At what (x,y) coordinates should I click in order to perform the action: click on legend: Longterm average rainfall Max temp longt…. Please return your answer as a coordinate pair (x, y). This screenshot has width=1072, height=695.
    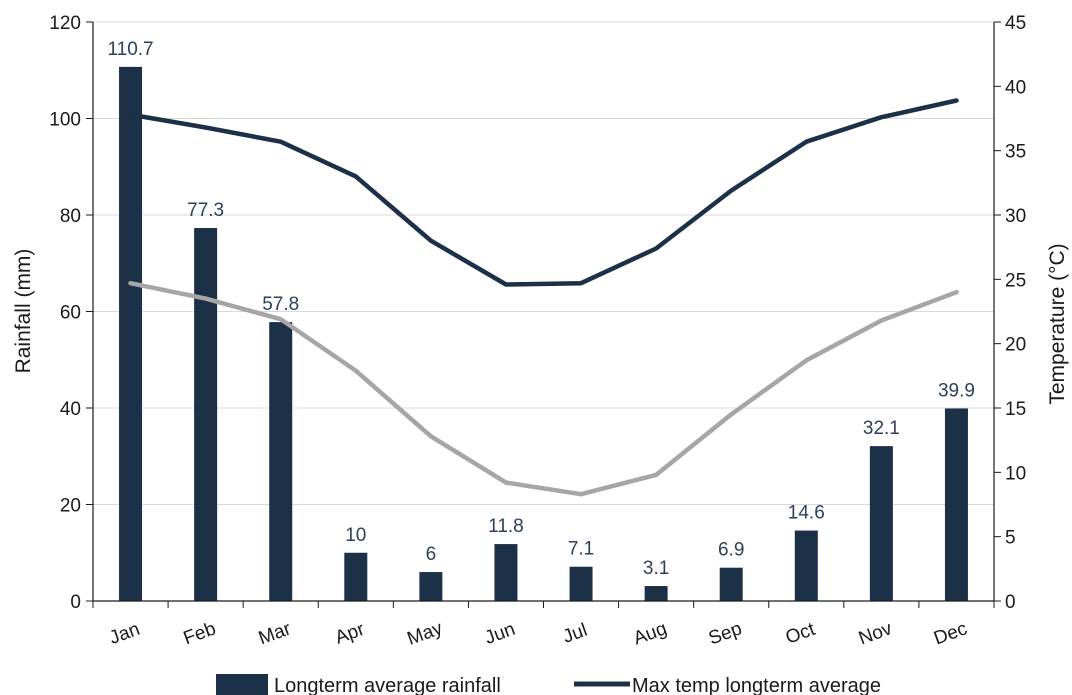
    Looking at the image, I should click on (548, 684).